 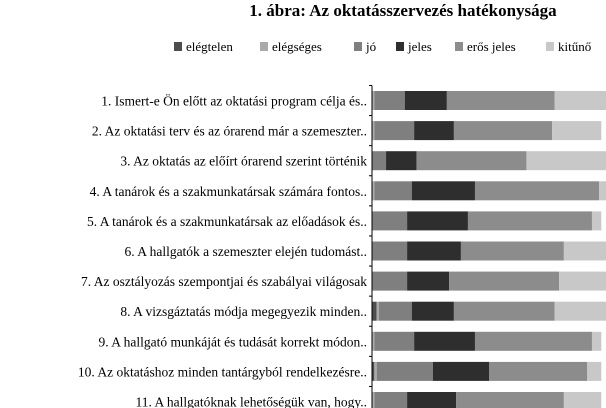 What do you see at coordinates (491, 46) in the screenshot?
I see `legend-label-4: erős jeles` at bounding box center [491, 46].